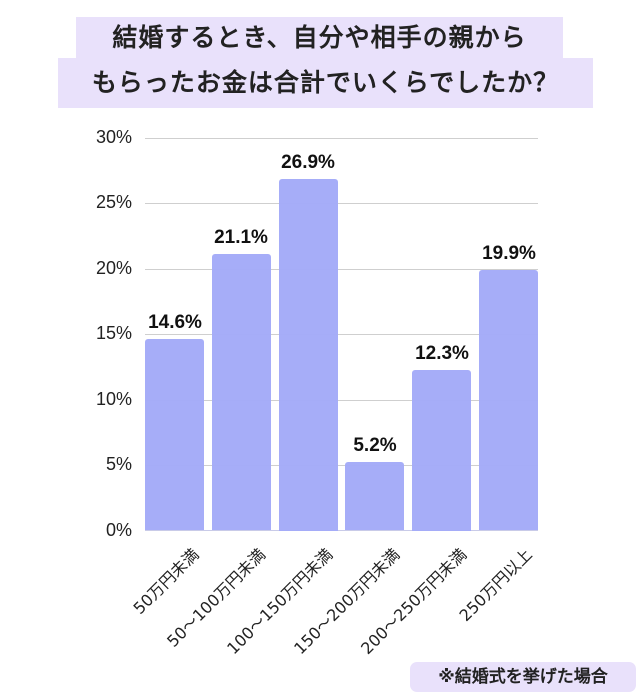 This screenshot has height=700, width=640. Describe the element at coordinates (509, 253) in the screenshot. I see `bar-value-label: 19.9%` at that location.